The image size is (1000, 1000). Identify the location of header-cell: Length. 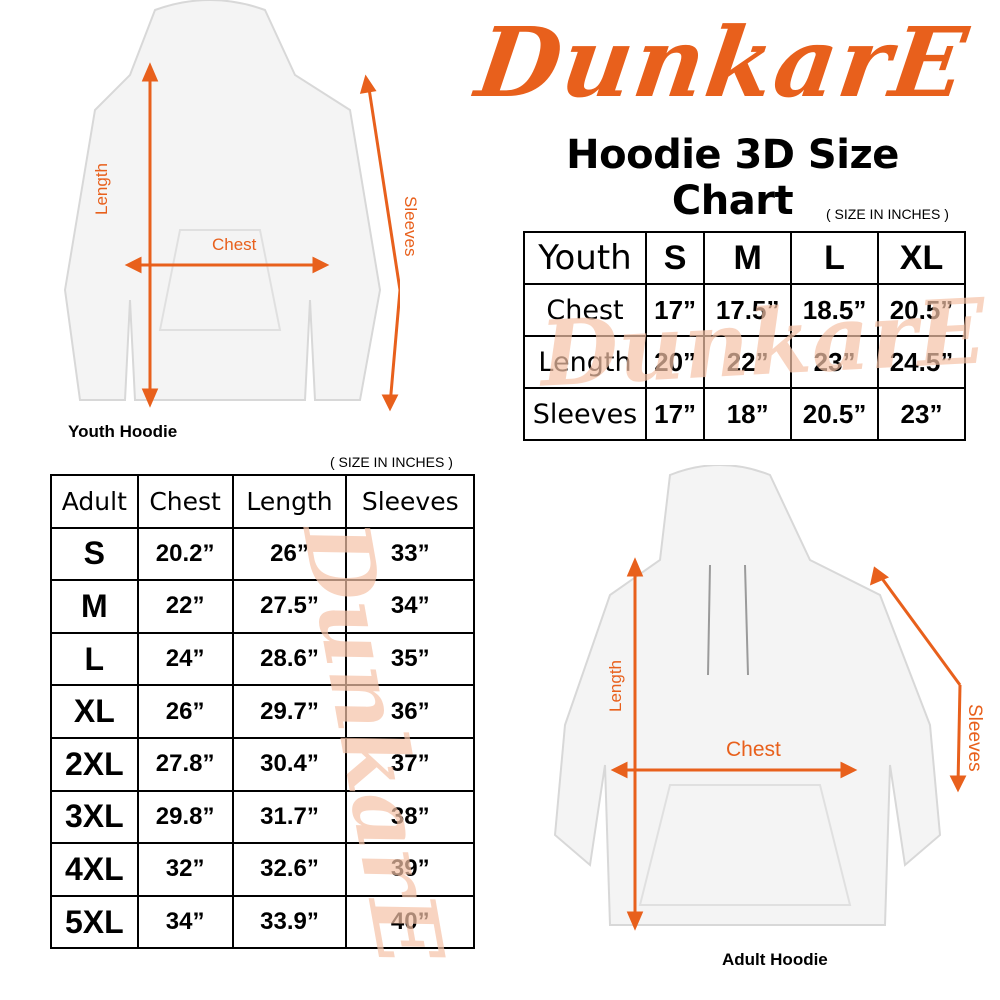
(289, 501).